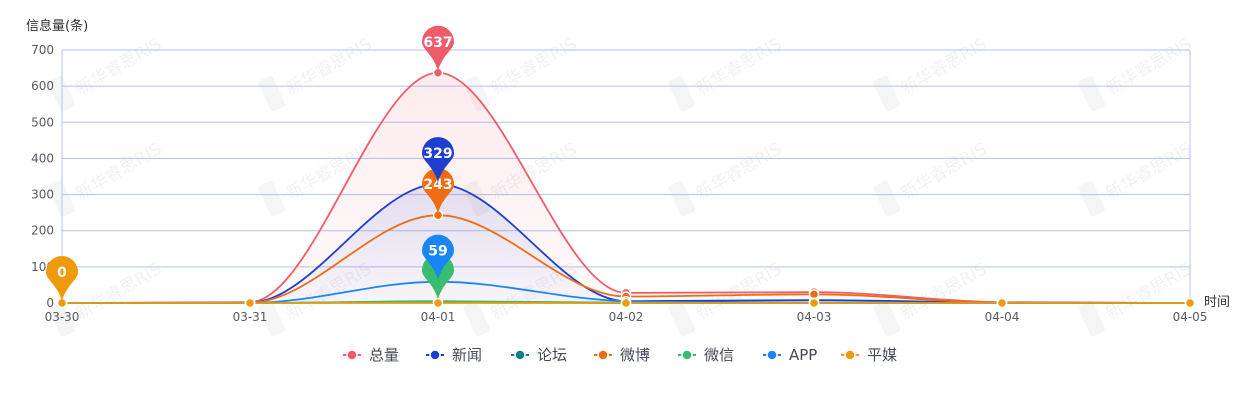 This screenshot has width=1260, height=400. I want to click on legend-item: 论坛, so click(539, 355).